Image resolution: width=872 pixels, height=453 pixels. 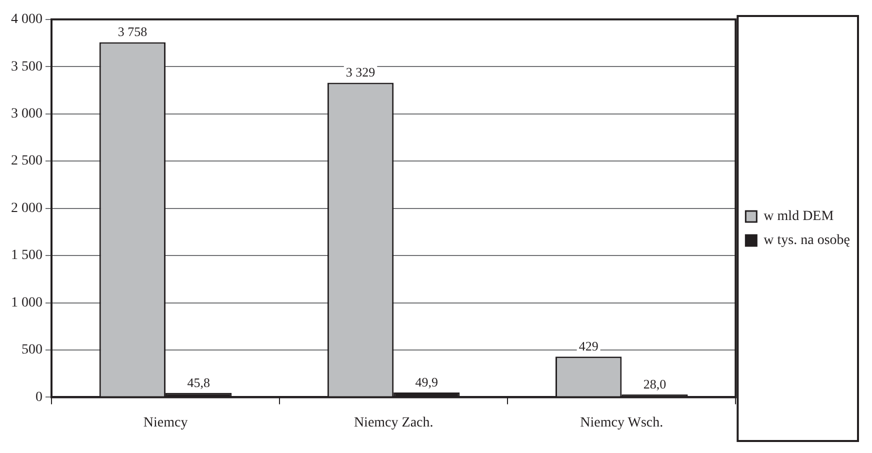 I want to click on y-tick-label: 2 000, so click(x=26, y=208).